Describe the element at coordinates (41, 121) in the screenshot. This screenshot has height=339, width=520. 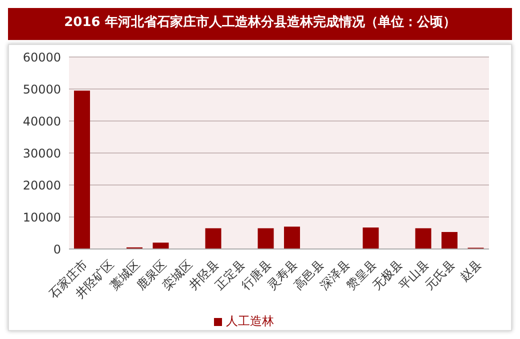
I see `y-tick-label: 40000` at that location.